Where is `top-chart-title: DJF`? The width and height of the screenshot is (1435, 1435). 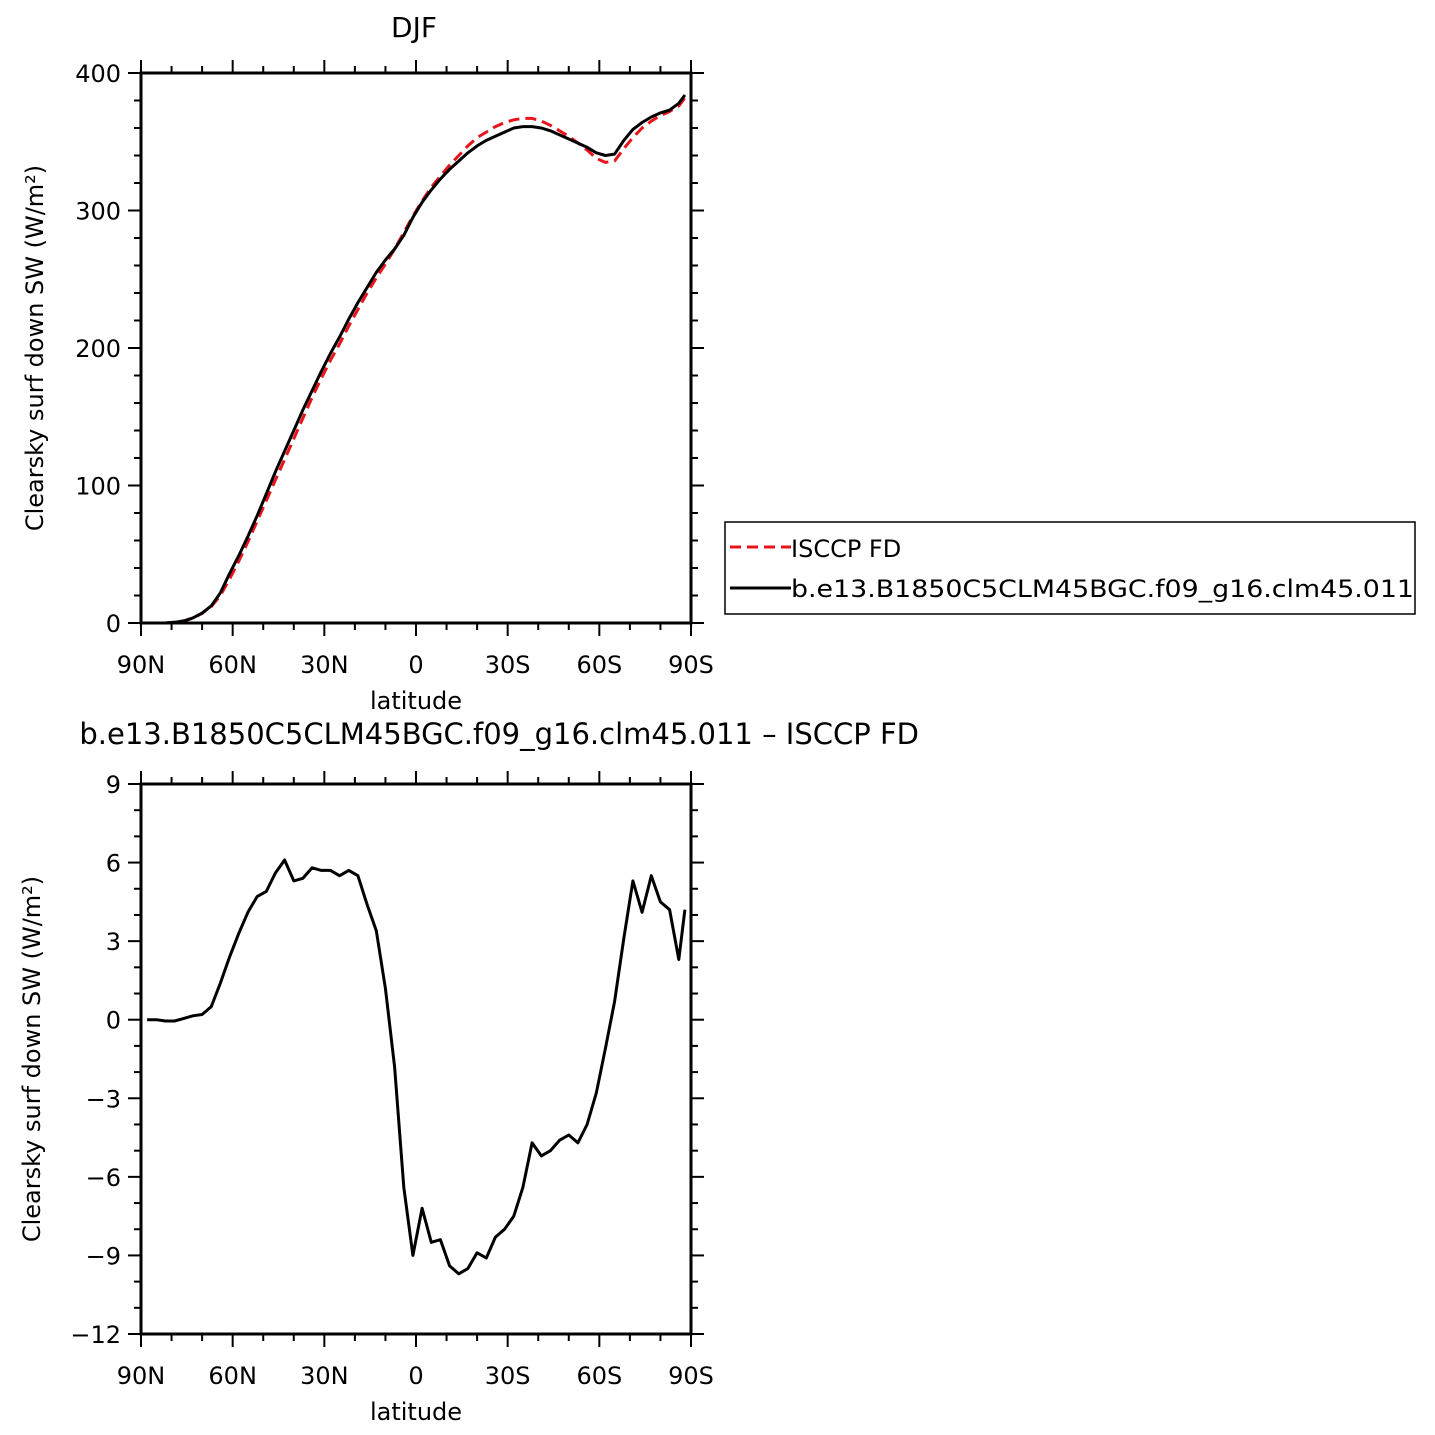 top-chart-title: DJF is located at coordinates (414, 27).